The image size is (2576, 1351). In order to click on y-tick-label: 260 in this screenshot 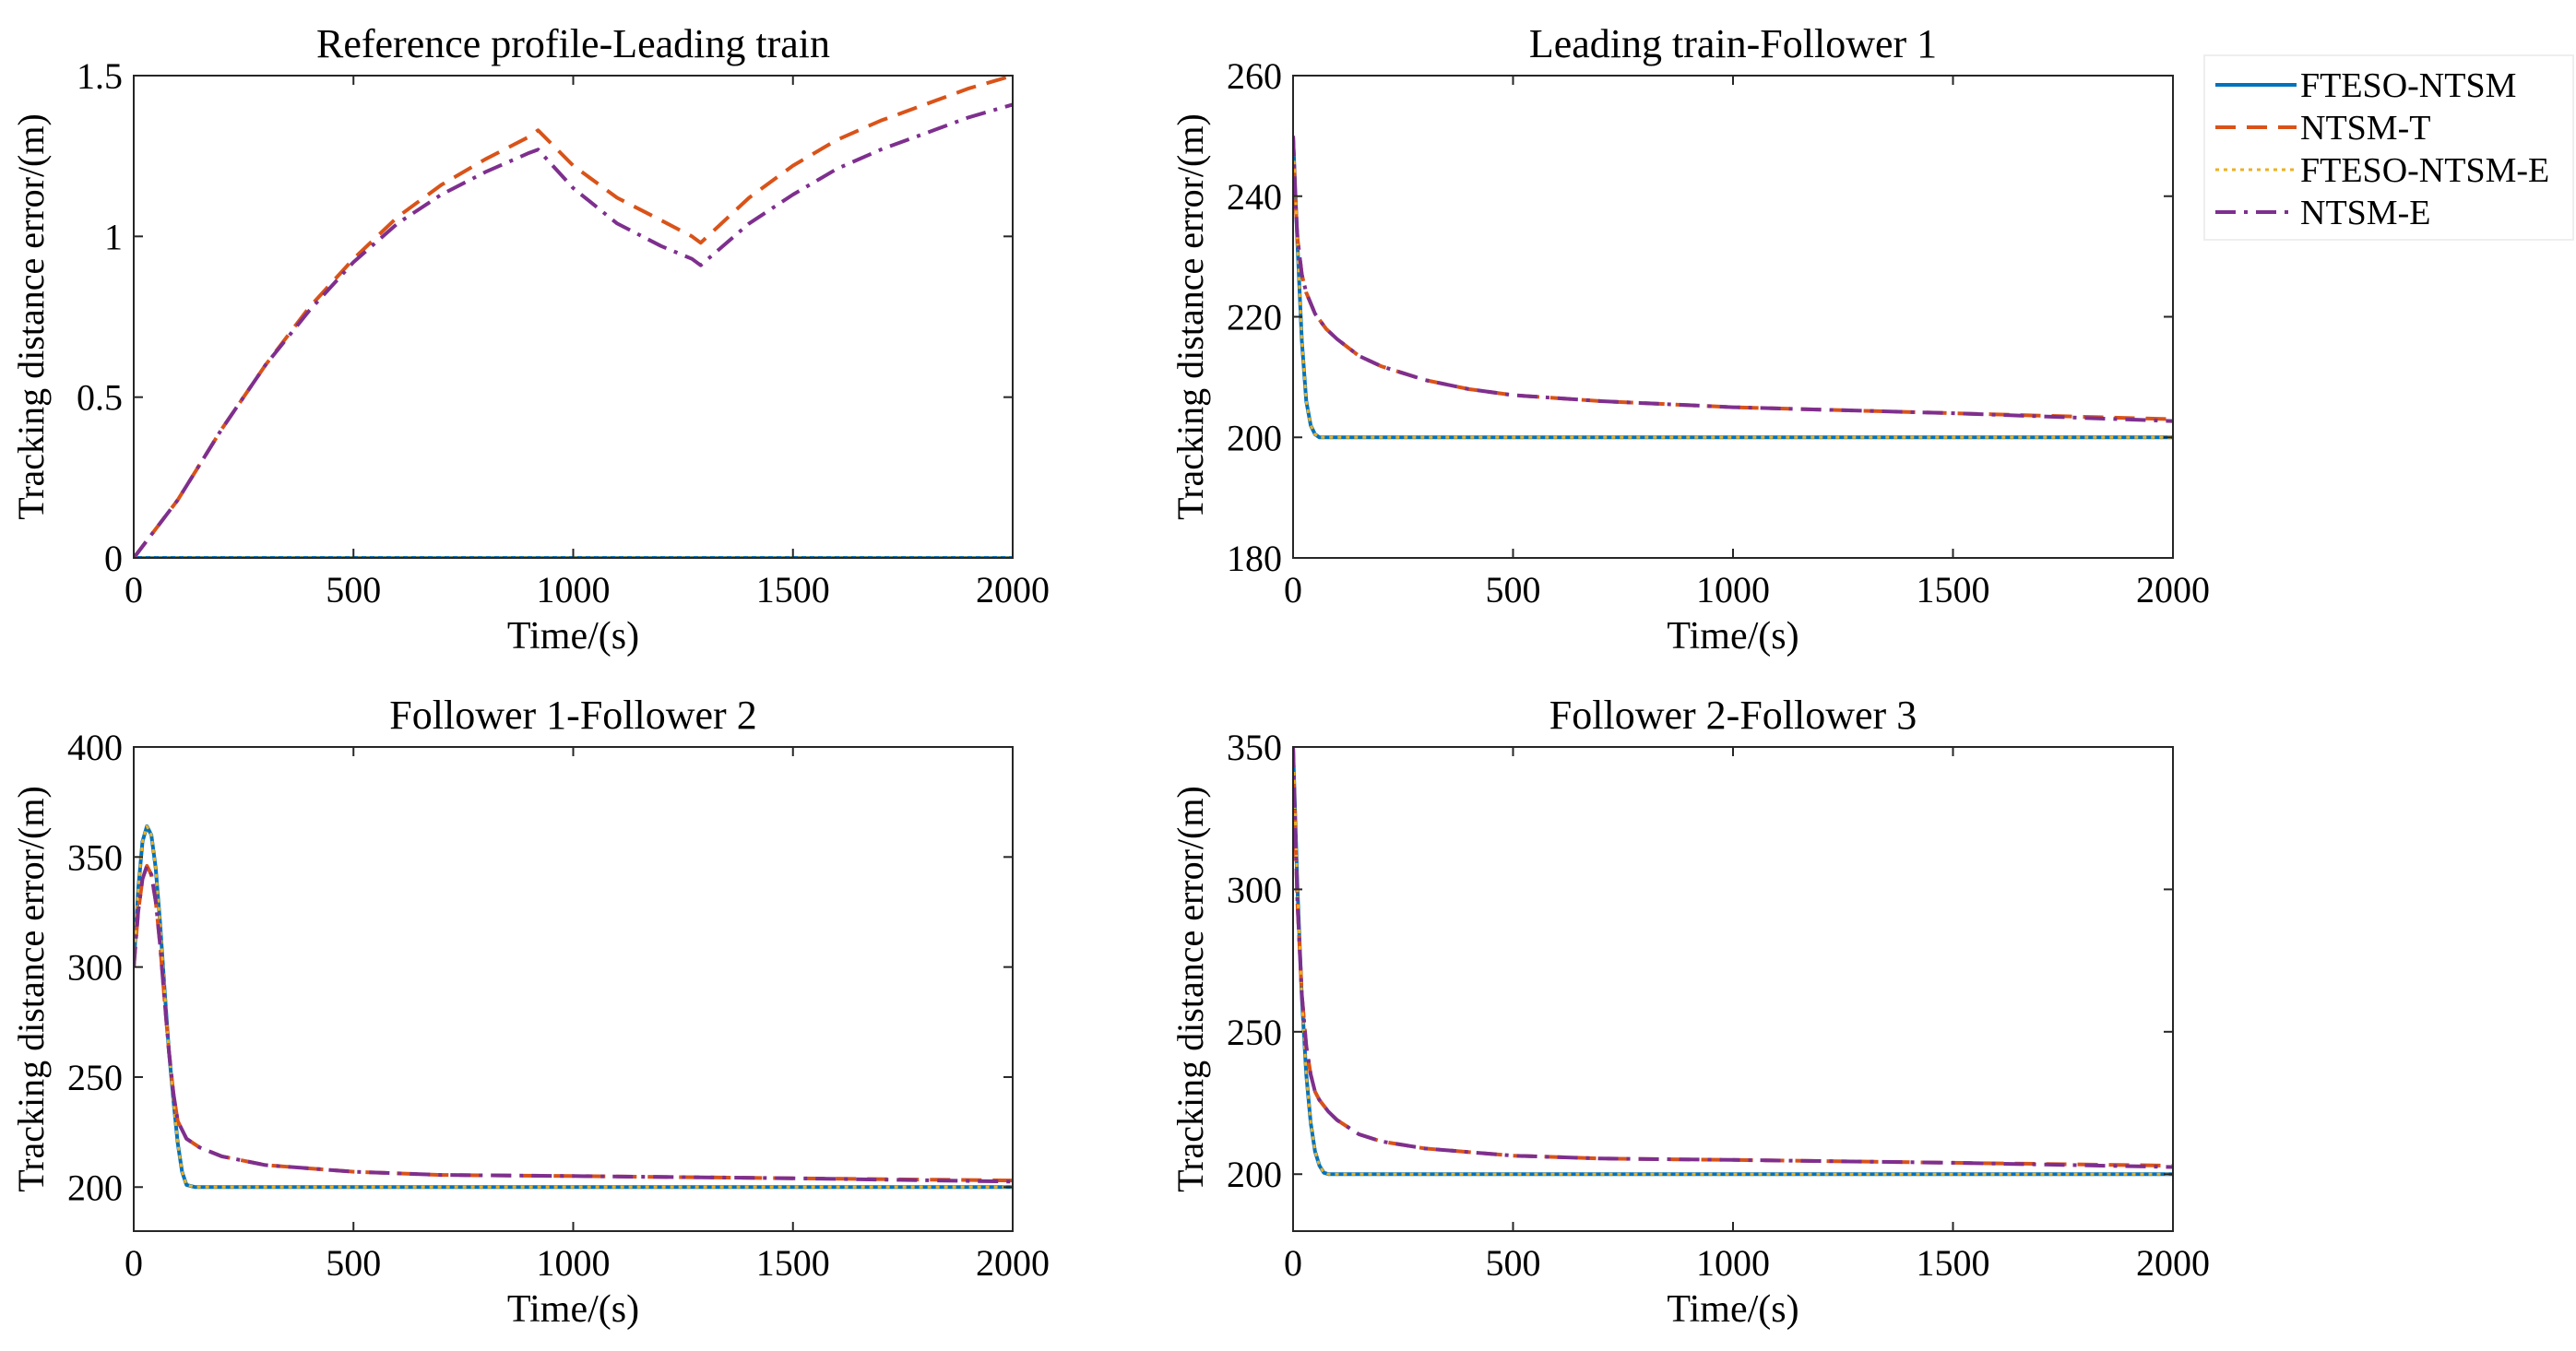, I will do `click(1254, 76)`.